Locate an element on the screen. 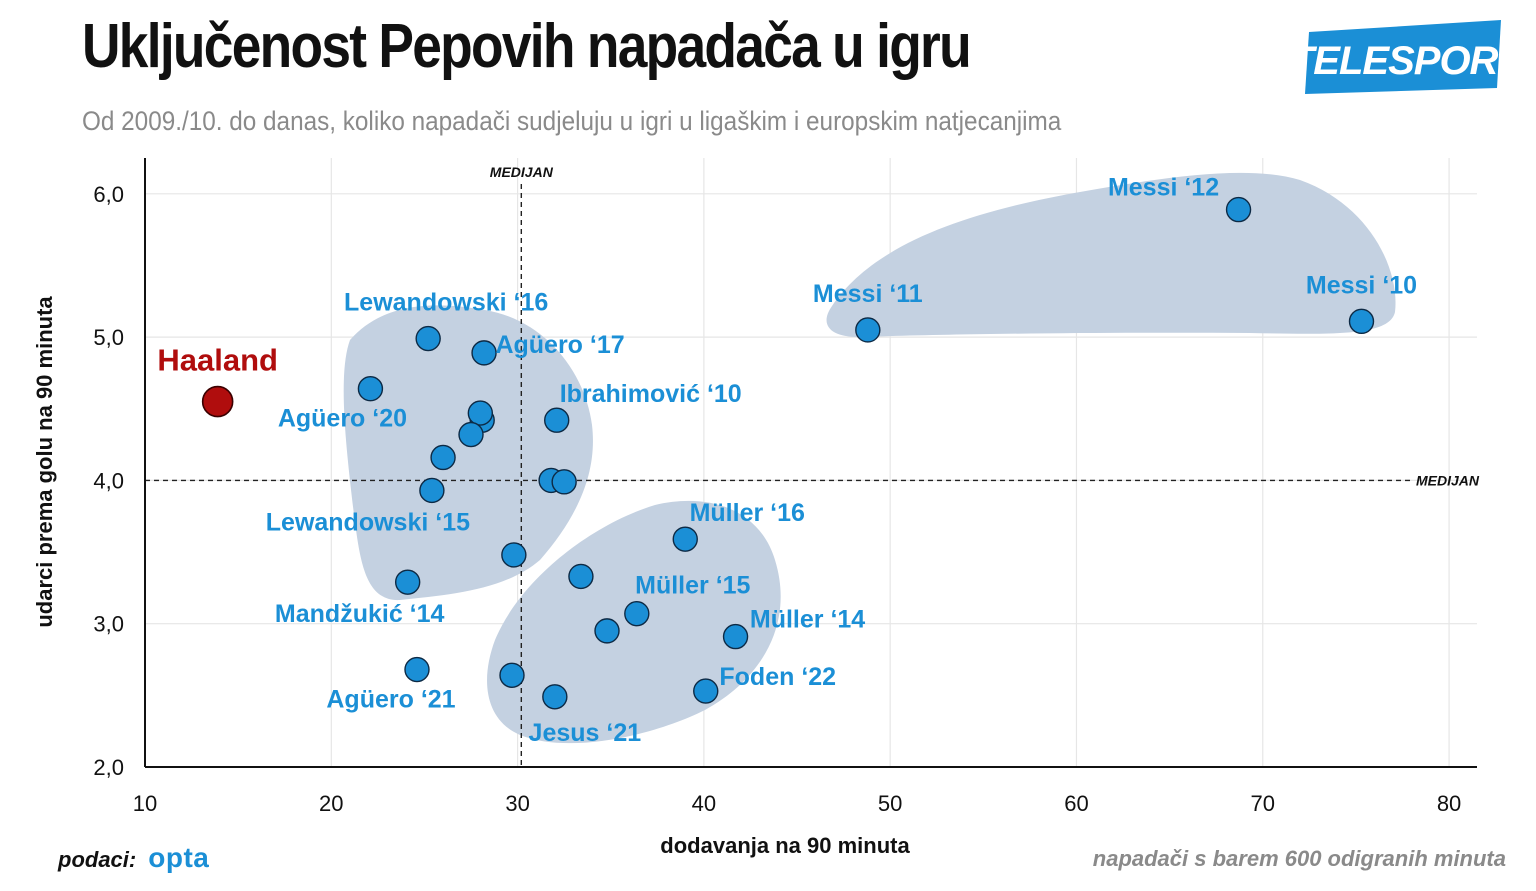 Image resolution: width=1536 pixels, height=891 pixels. cluster-upper-left is located at coordinates (468, 453).